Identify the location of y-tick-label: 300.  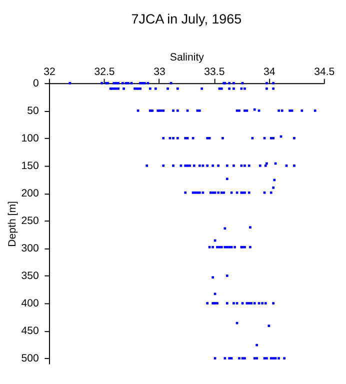
(30, 248).